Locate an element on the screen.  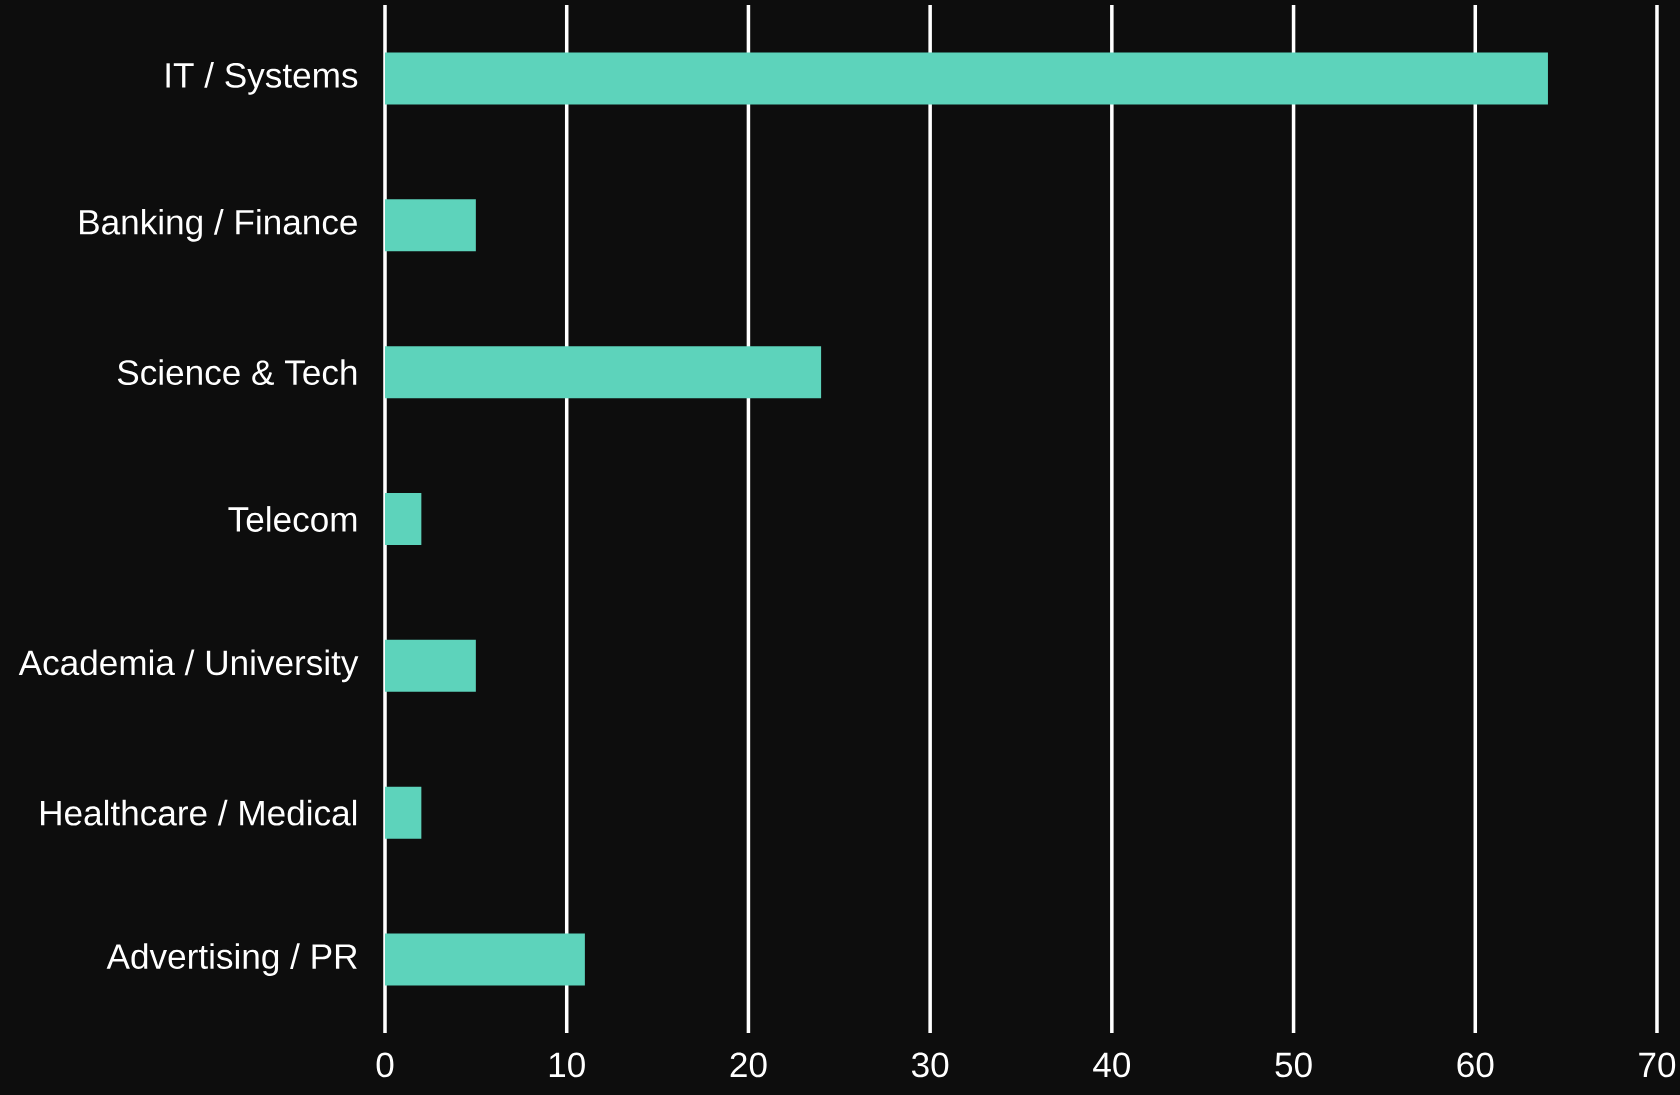
x-tick-label: 60 is located at coordinates (1475, 1065).